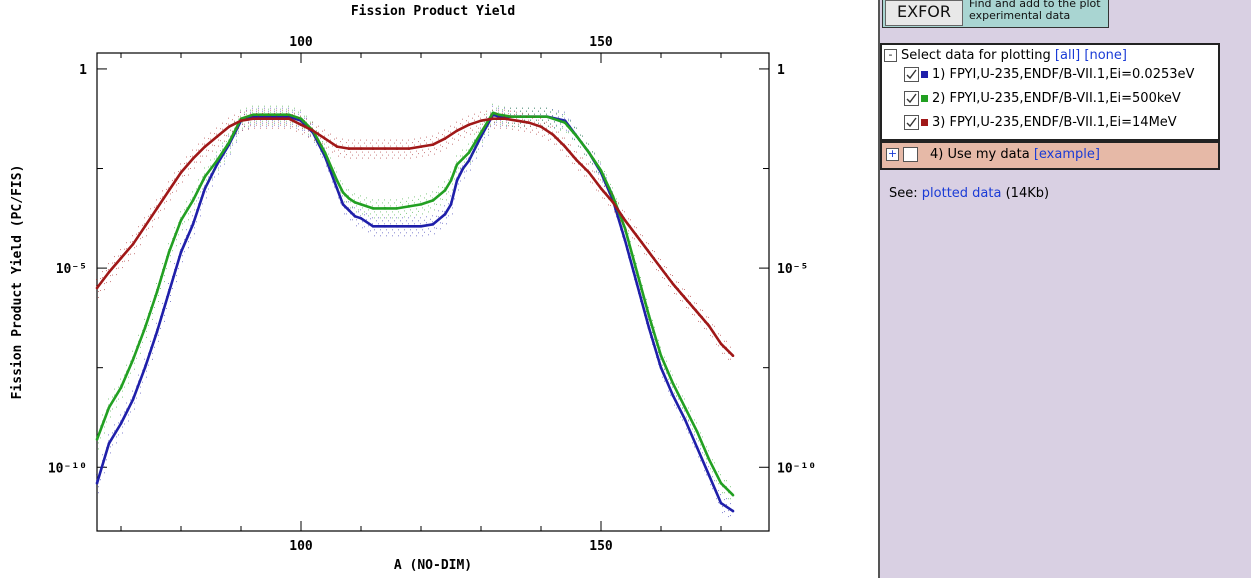  I want to click on series-item-1: 1) FPYI,U-235,ENDF/B-VII.1,Ei=0.0253eV, so click(1049, 74).